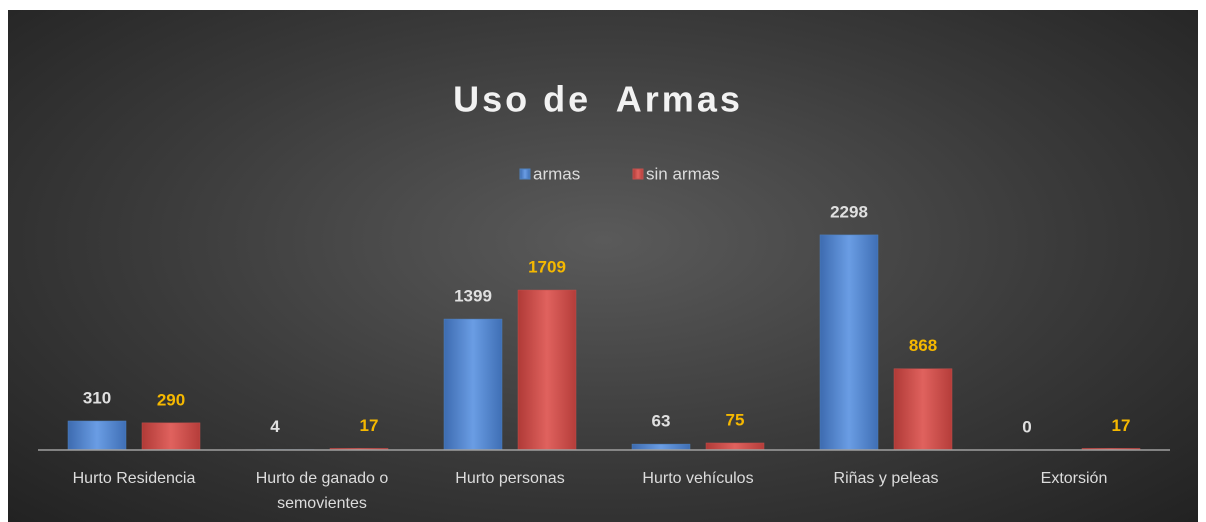 The width and height of the screenshot is (1206, 522). I want to click on data-label: 310, so click(97, 397).